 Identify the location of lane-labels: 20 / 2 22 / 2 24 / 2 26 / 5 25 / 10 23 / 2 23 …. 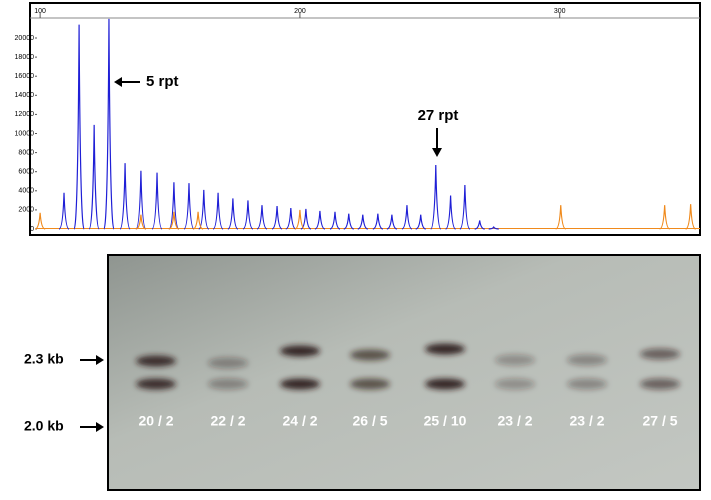
(407, 421).